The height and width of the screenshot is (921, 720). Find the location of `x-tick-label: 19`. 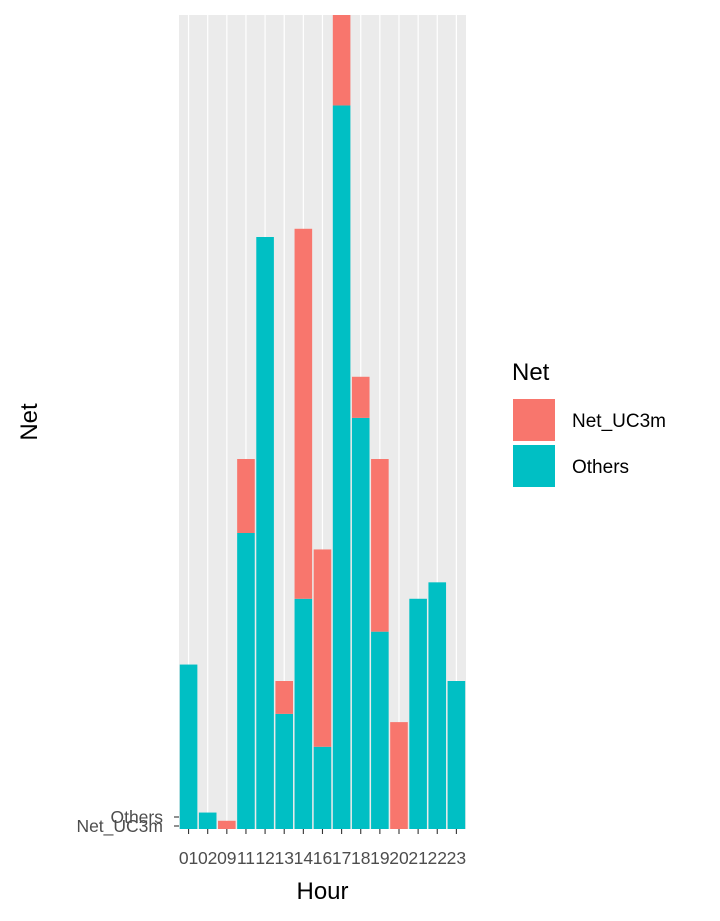

x-tick-label: 19 is located at coordinates (379, 858).